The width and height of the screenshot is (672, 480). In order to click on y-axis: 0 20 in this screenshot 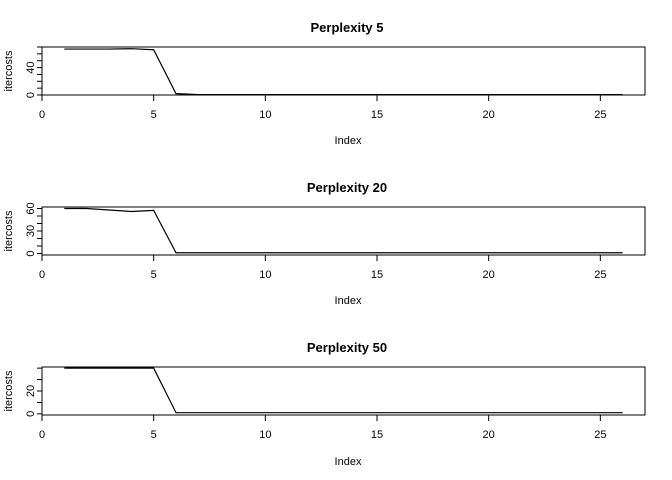, I will do `click(33, 392)`.